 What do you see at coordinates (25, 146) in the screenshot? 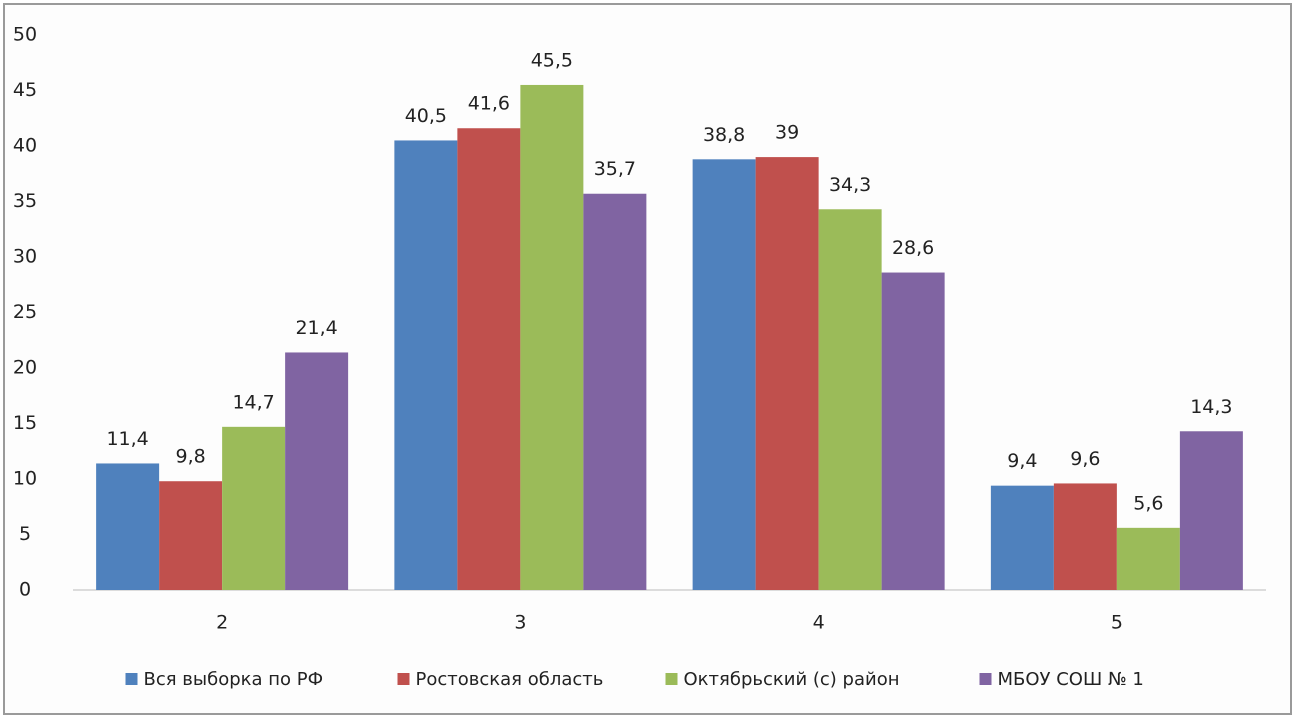
I see `y-tick-label: 40` at bounding box center [25, 146].